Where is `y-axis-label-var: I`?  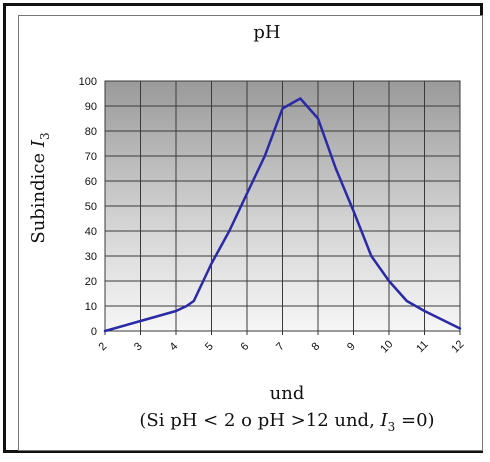 y-axis-label-var: I is located at coordinates (38, 143).